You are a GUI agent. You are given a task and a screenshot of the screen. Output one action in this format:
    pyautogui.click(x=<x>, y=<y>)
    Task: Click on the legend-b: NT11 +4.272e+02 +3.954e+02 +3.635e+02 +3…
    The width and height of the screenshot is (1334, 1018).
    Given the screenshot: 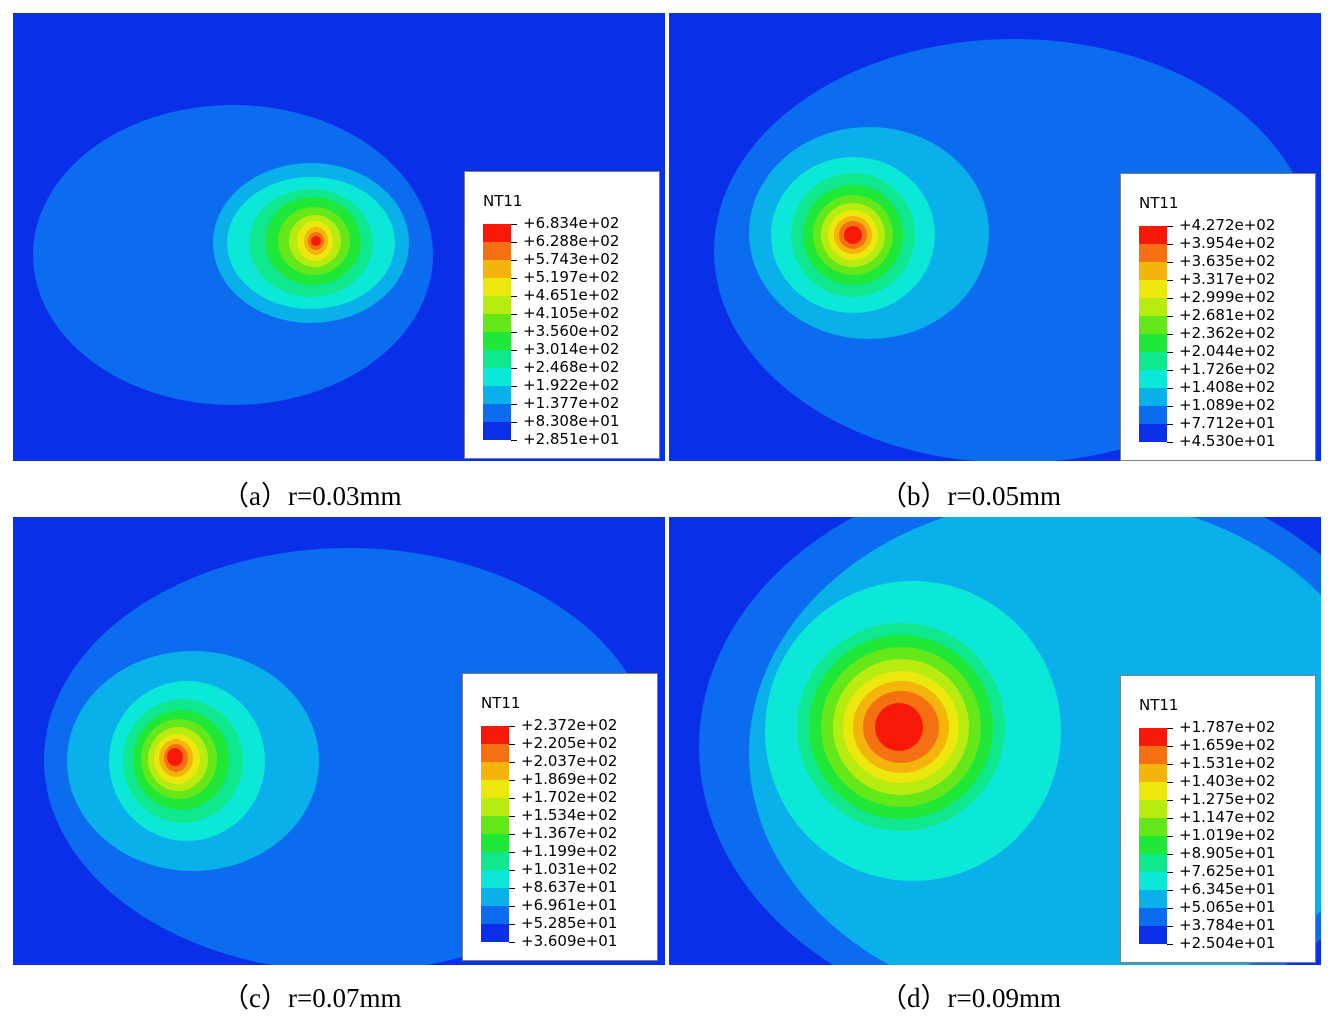 What is the action you would take?
    pyautogui.click(x=1218, y=317)
    